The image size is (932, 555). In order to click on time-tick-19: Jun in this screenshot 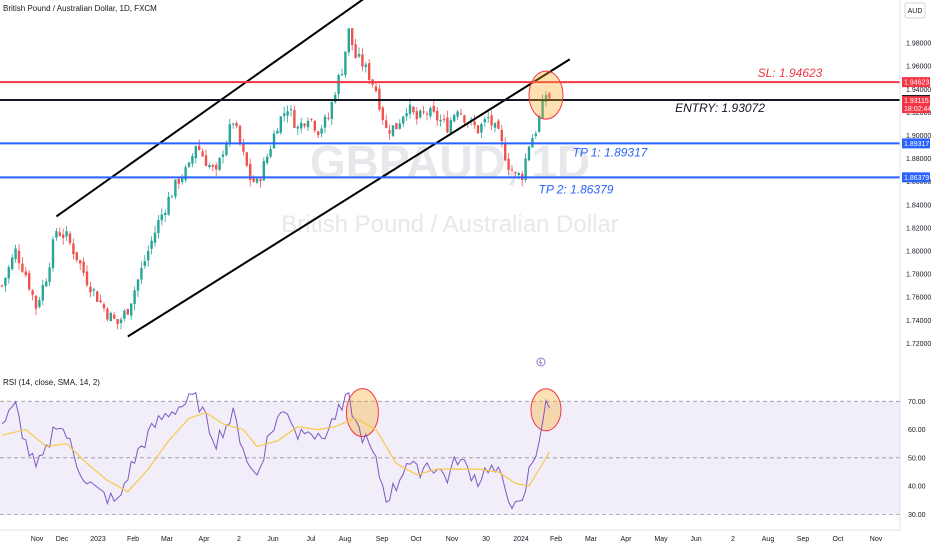, I will do `click(695, 539)`.